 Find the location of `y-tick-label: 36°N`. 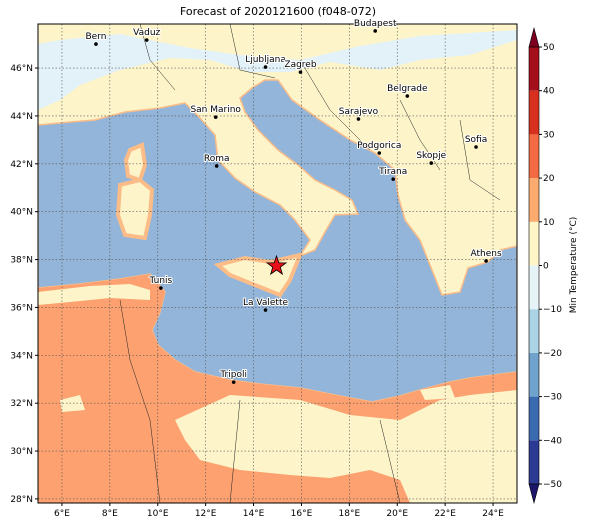

y-tick-label: 36°N is located at coordinates (21, 308).